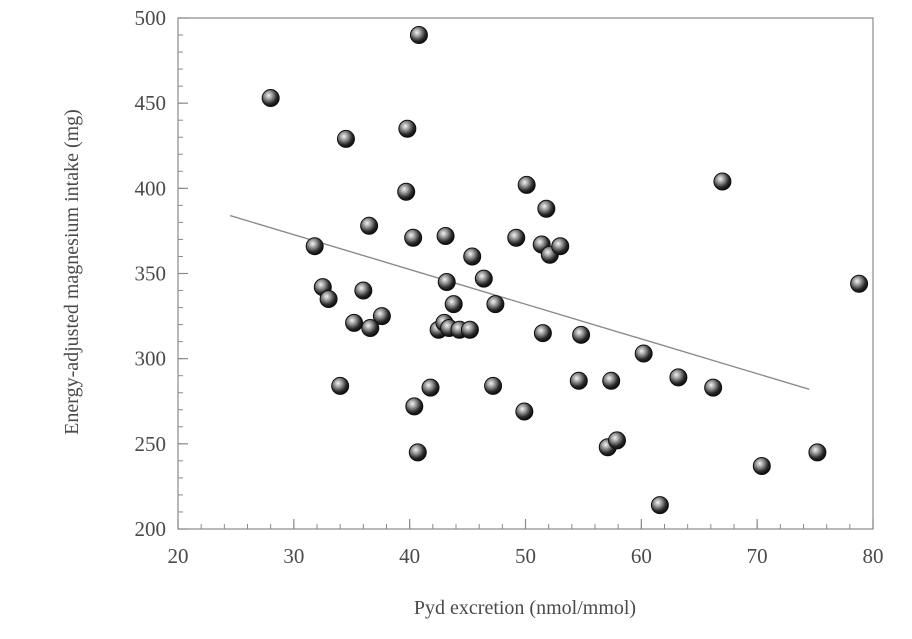 This screenshot has width=912, height=639. I want to click on x-tick-label: 70, so click(757, 556).